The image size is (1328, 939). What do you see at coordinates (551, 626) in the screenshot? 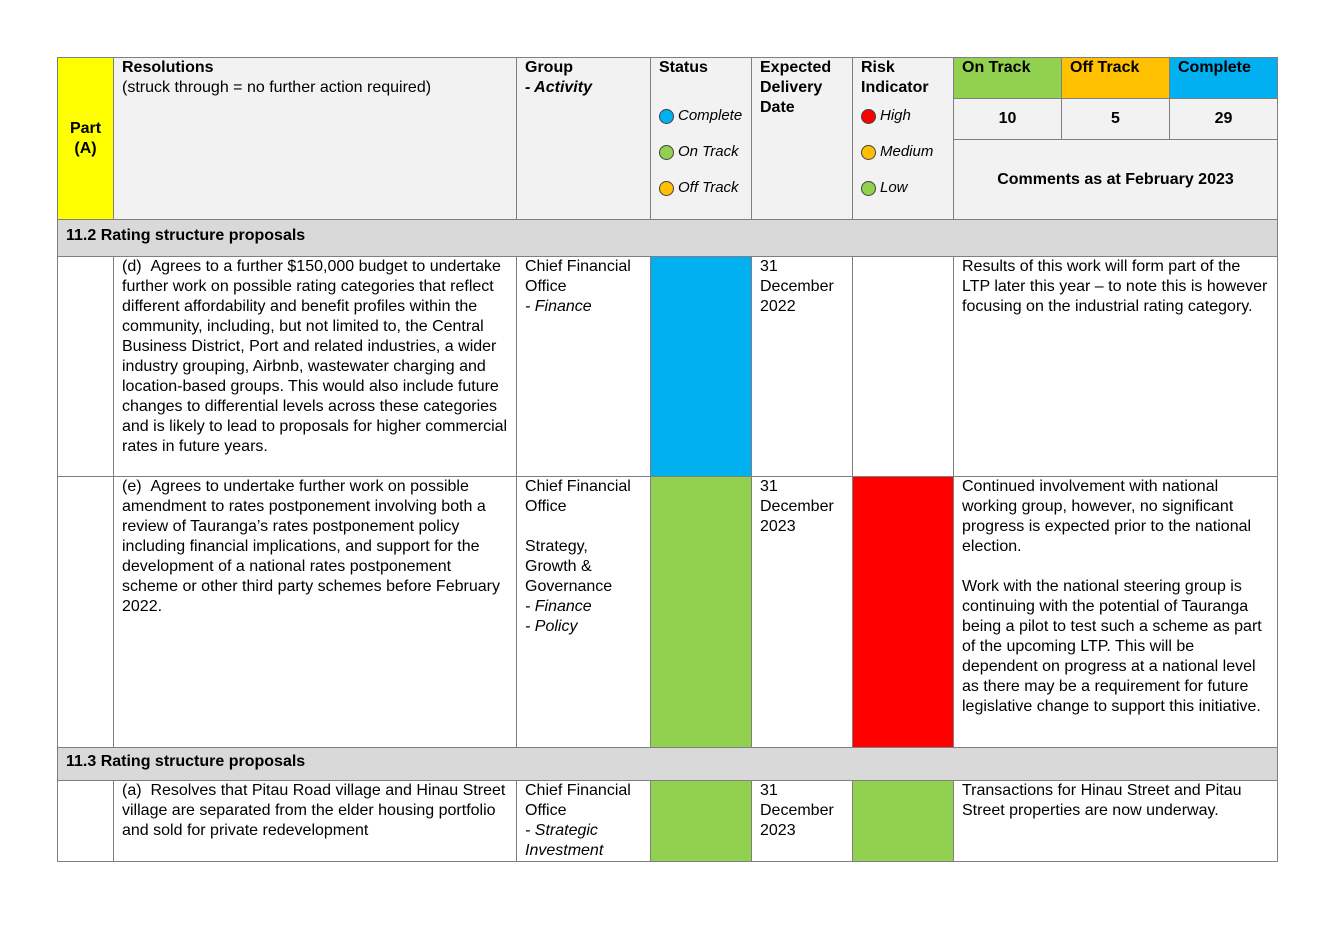
I see `group-activity-2: - Policy` at bounding box center [551, 626].